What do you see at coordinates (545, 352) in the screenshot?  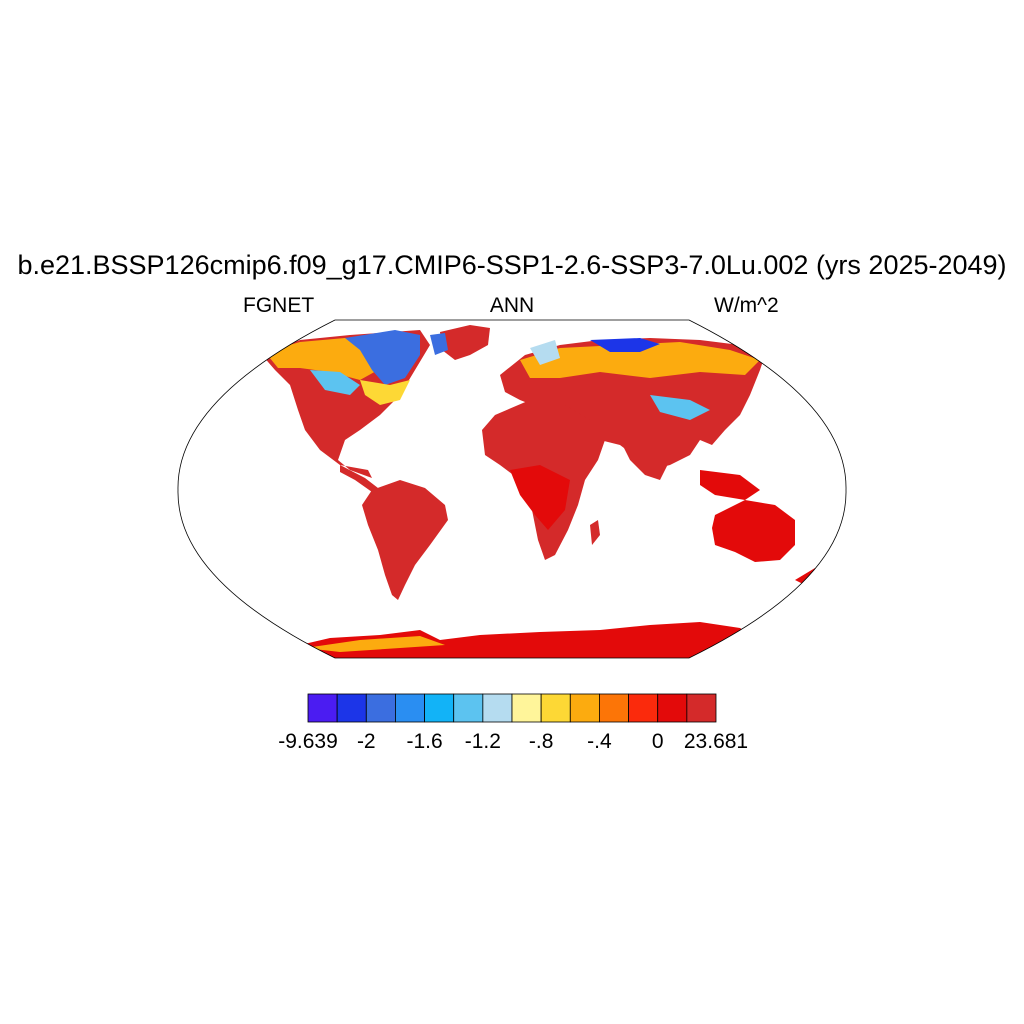 I see `scandinavia-light-patch` at bounding box center [545, 352].